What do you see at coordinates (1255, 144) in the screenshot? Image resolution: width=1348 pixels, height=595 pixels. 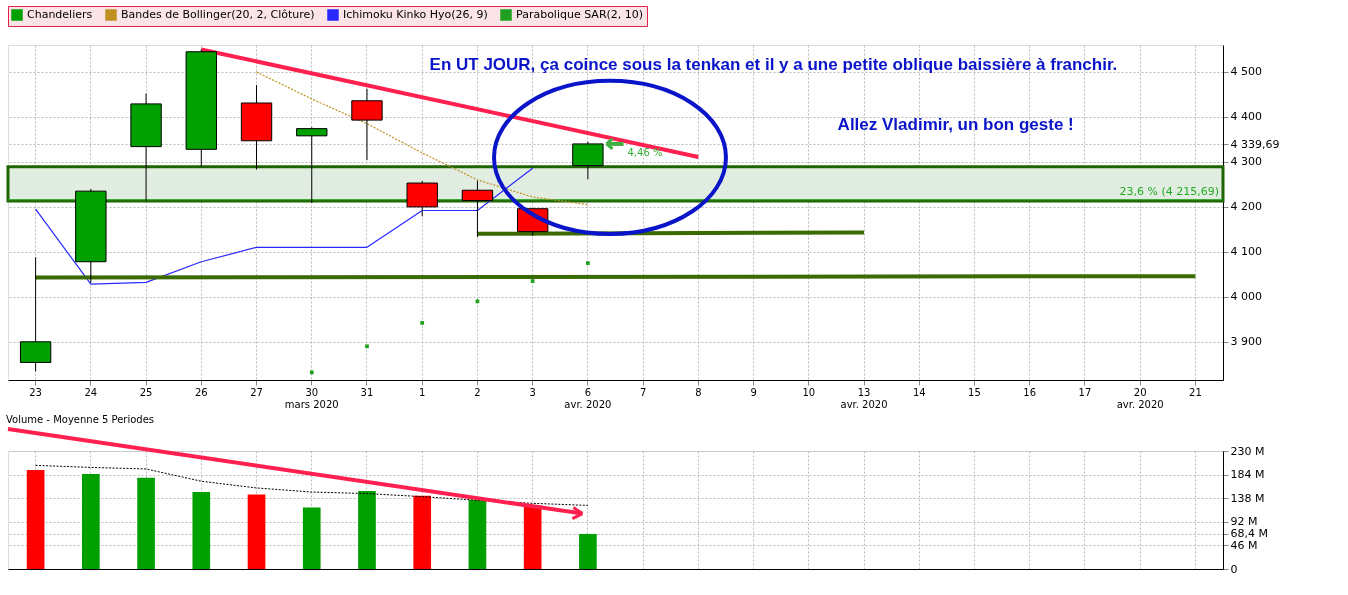 I see `y-tick-label: 4 339,69` at bounding box center [1255, 144].